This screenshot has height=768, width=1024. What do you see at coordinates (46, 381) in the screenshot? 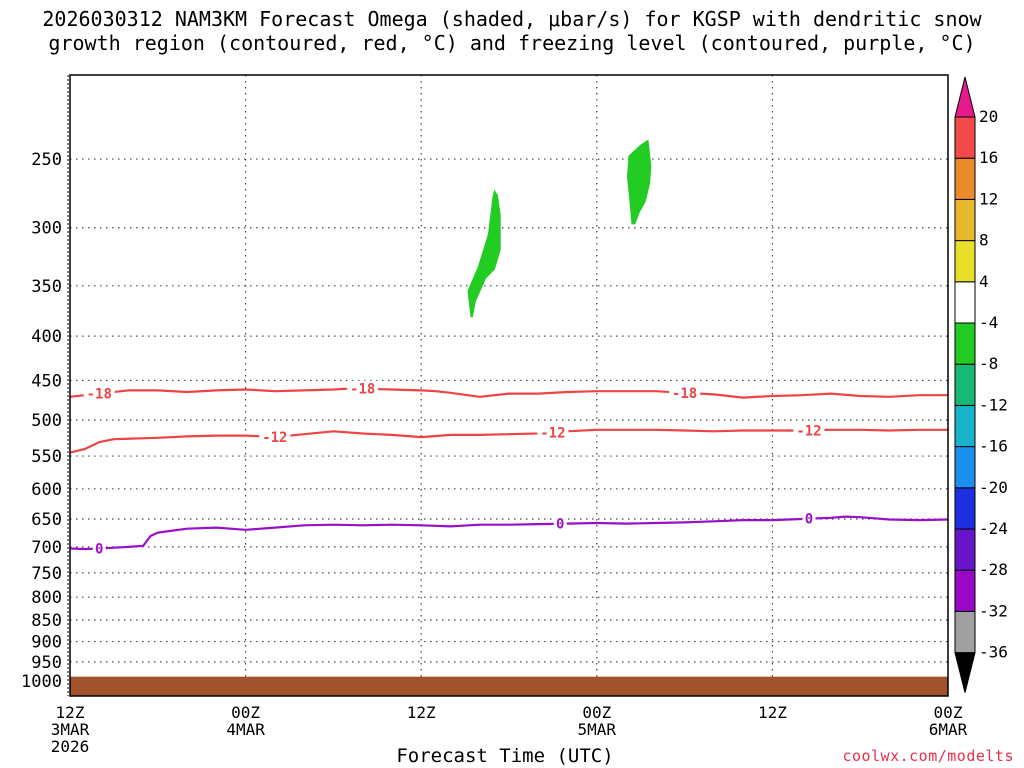
I see `y-tick-label-450: 450` at bounding box center [46, 381].